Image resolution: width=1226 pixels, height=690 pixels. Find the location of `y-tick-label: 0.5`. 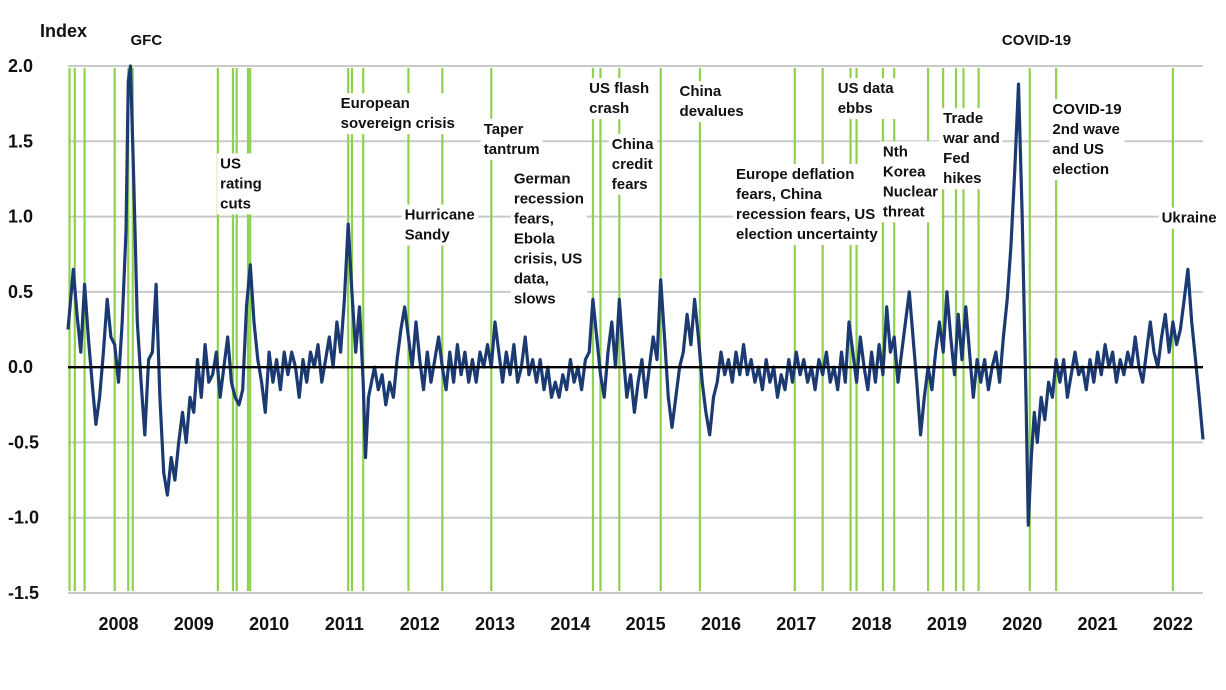

y-tick-label: 0.5 is located at coordinates (20, 292).